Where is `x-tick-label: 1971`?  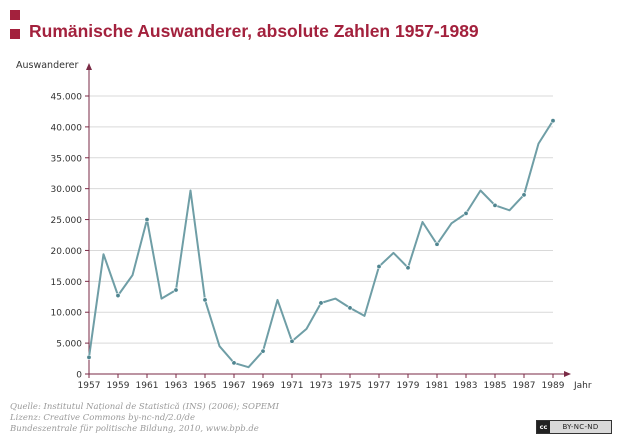
x-tick-label: 1971 is located at coordinates (292, 386).